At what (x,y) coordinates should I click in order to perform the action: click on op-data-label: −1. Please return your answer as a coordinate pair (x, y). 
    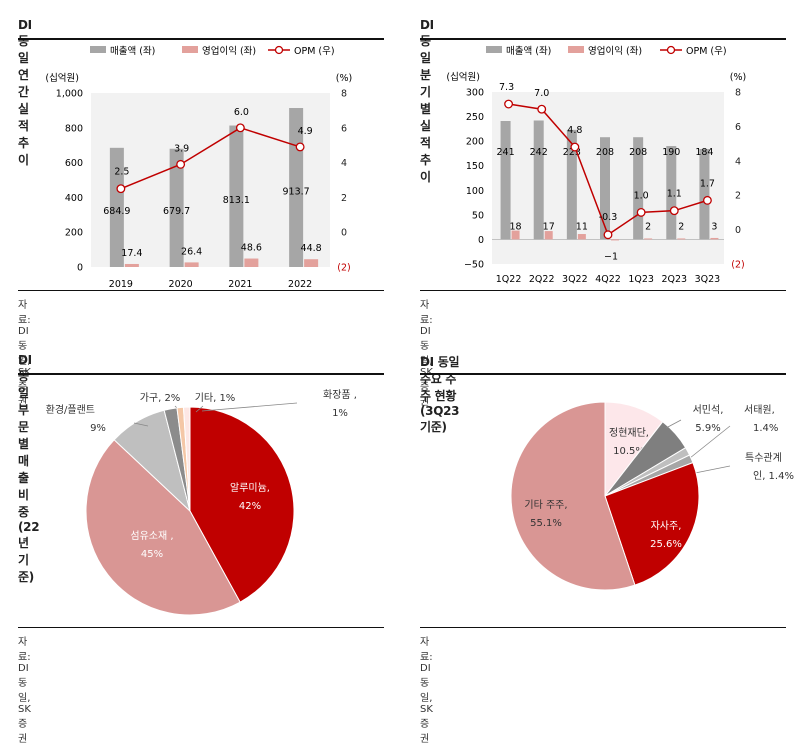
    Looking at the image, I should click on (611, 256).